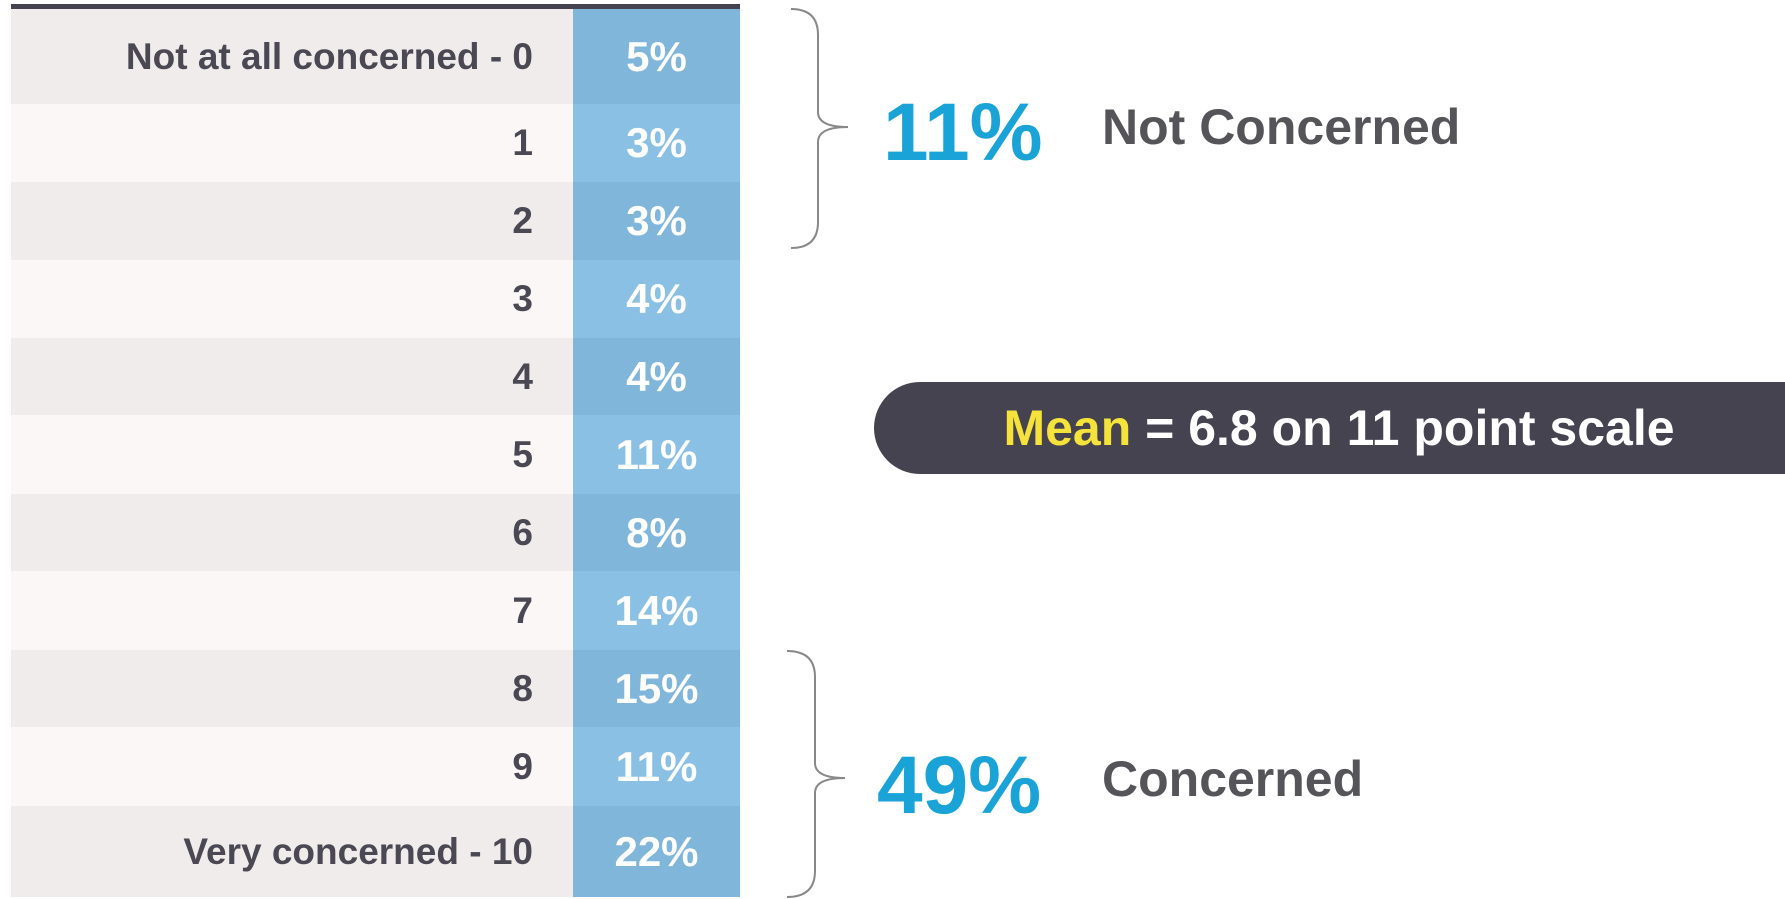 The image size is (1785, 899). I want to click on row-label: 2, so click(292, 221).